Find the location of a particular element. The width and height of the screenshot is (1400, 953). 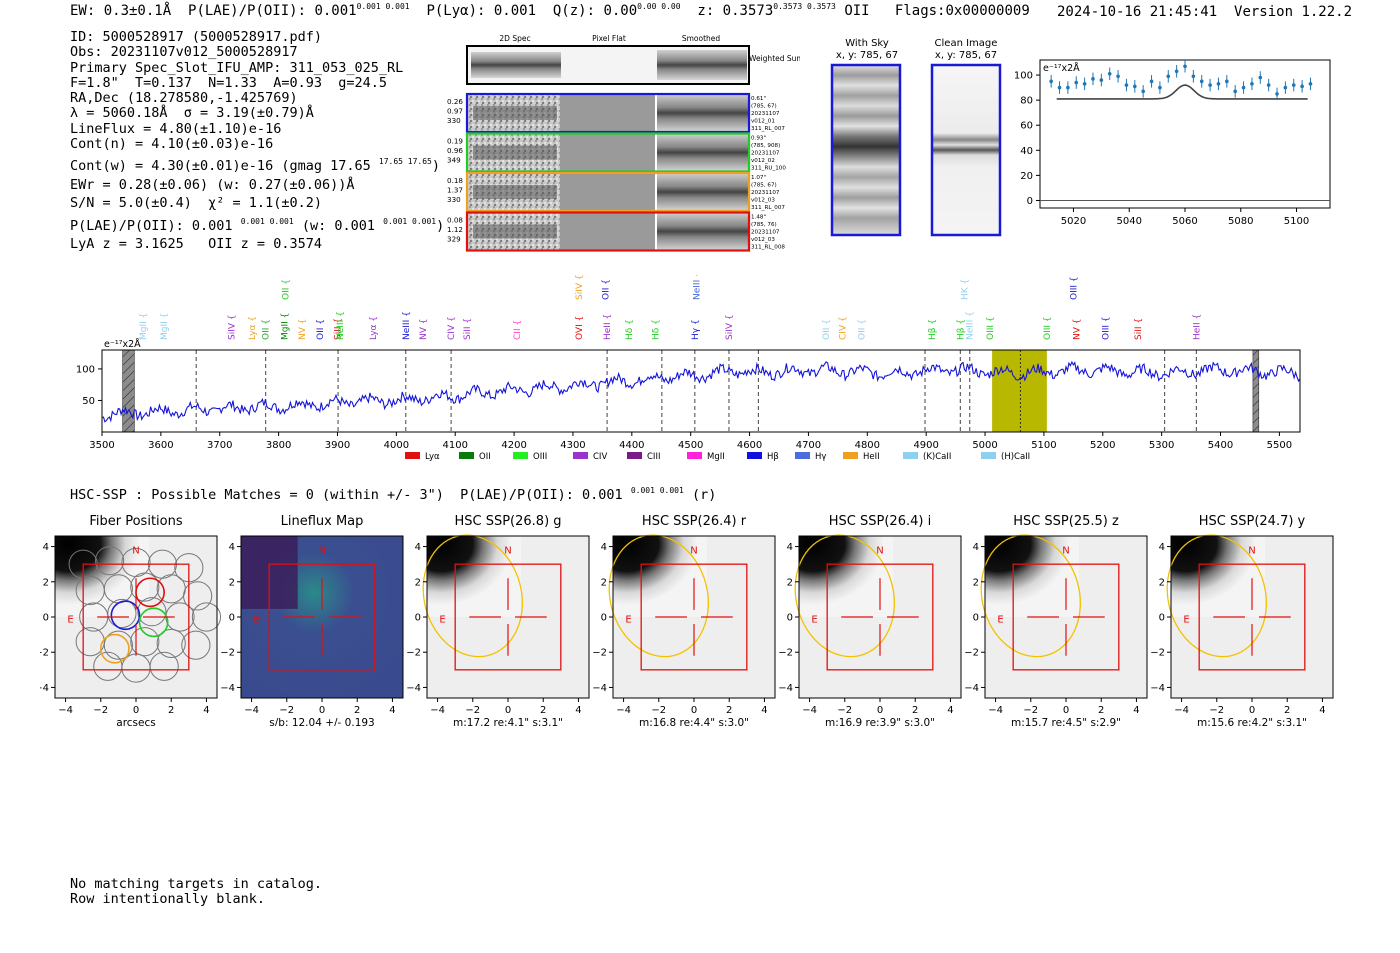

spec-xtick-label: 5400 is located at coordinates (1220, 445).